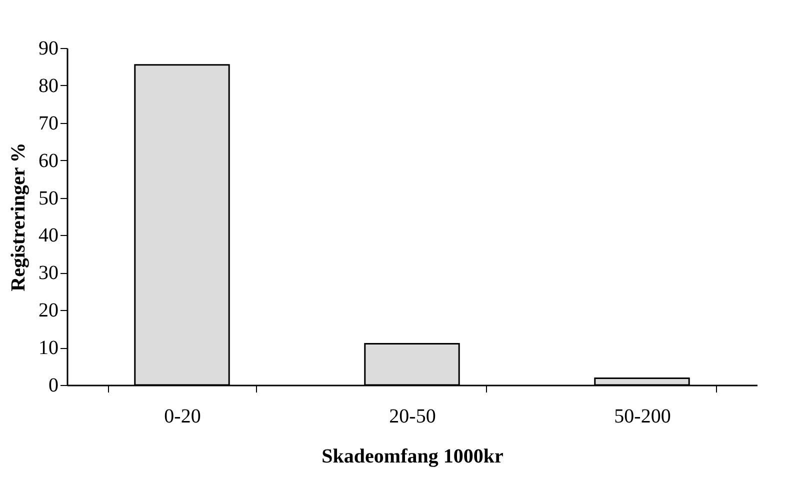  Describe the element at coordinates (48, 49) in the screenshot. I see `y-tick-label: 90` at that location.